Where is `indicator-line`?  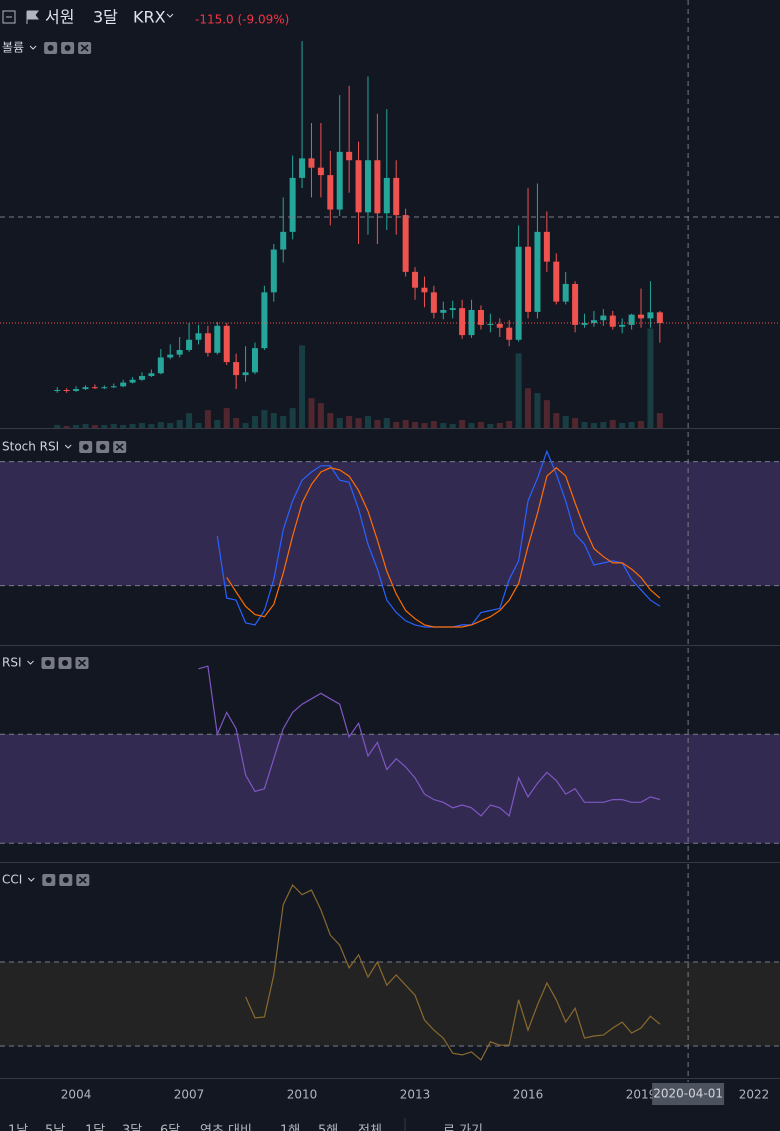
indicator-line is located at coordinates (429, 741).